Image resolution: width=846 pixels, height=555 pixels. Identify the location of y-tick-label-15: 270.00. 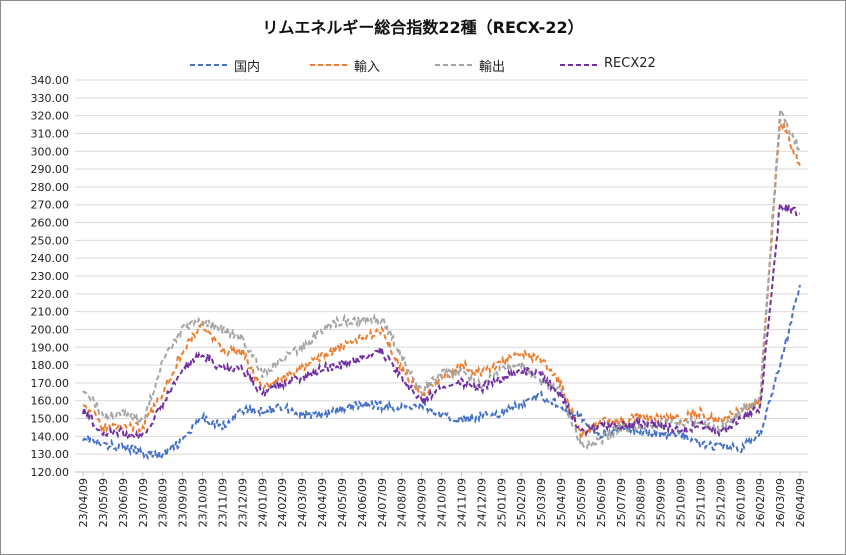
(50, 205).